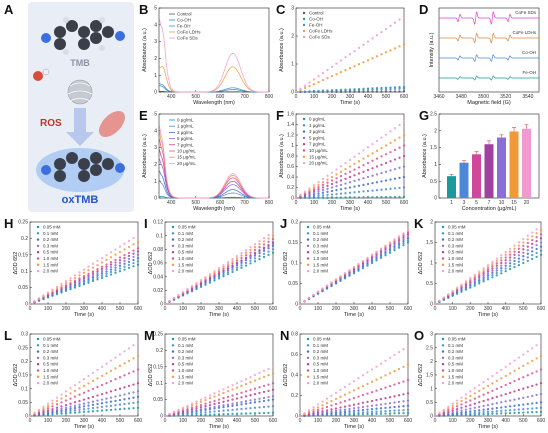 This screenshot has width=548, height=433. Describe the element at coordinates (284, 335) in the screenshot. I see `panel-label-n: N` at that location.